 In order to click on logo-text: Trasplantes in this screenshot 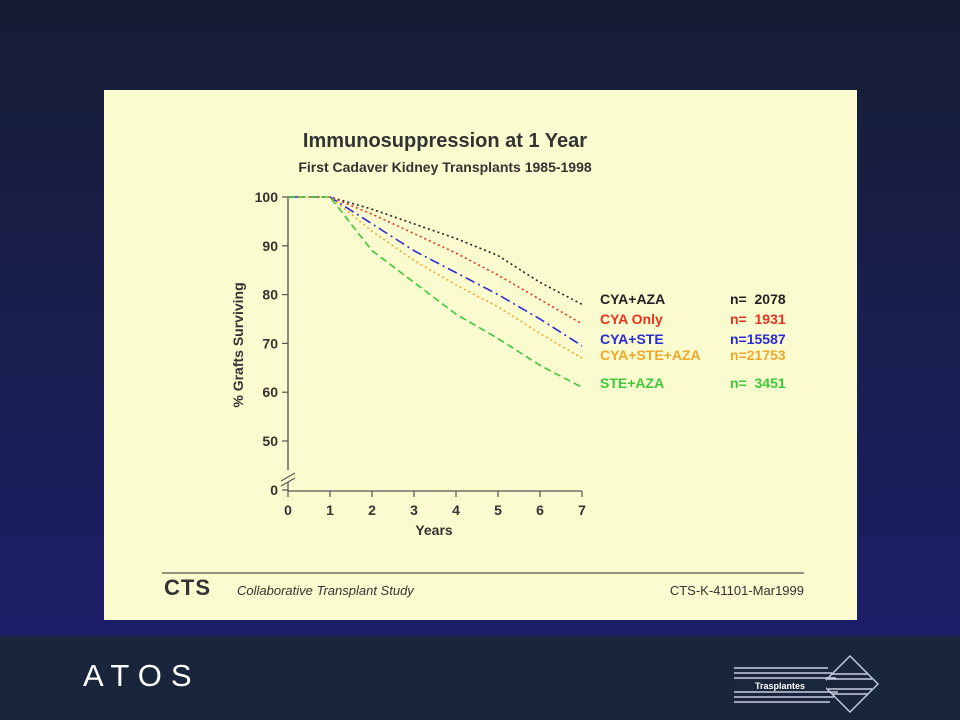, I will do `click(780, 686)`.